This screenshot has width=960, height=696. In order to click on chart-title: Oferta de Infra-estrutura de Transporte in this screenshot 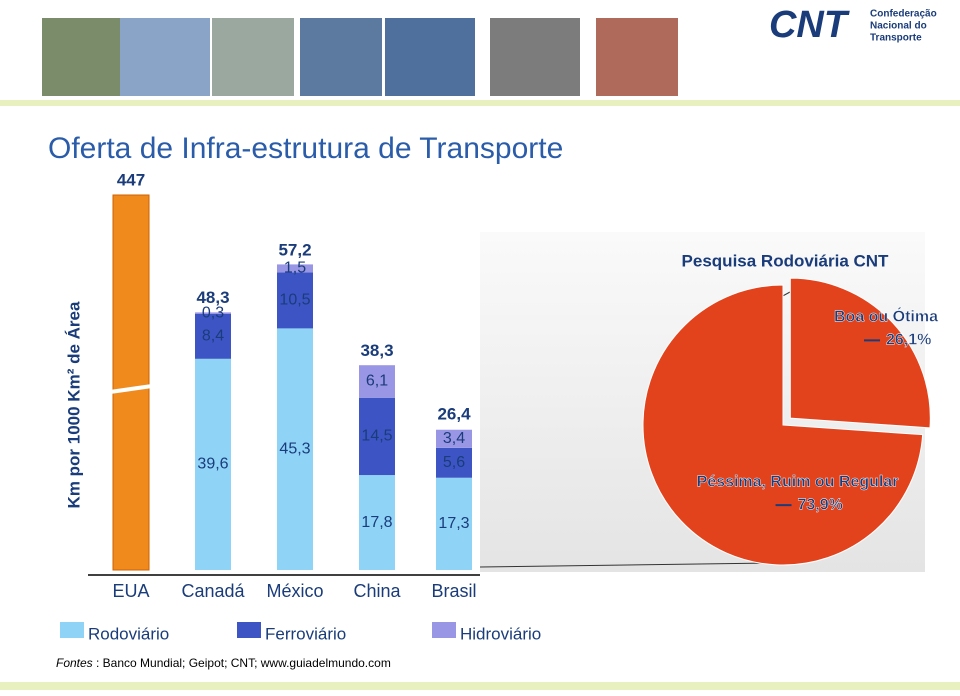, I will do `click(305, 148)`.